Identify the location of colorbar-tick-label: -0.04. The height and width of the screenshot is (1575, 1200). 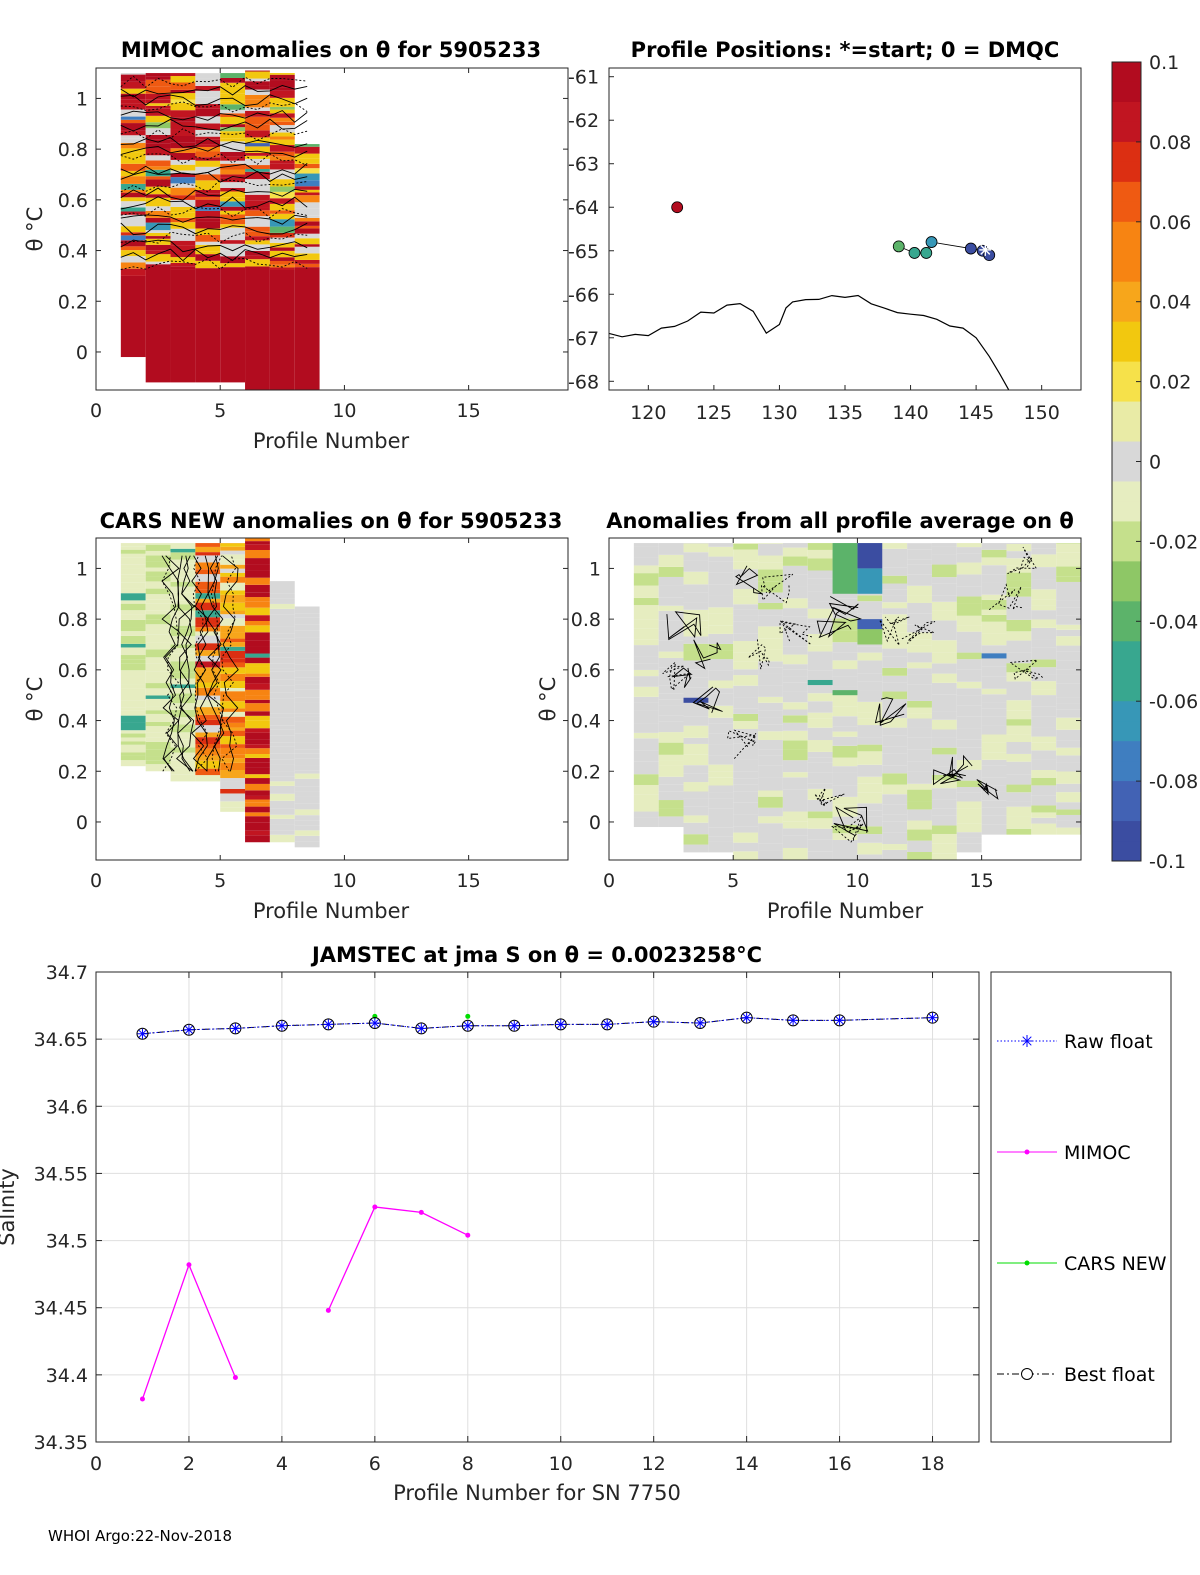
(1173, 622).